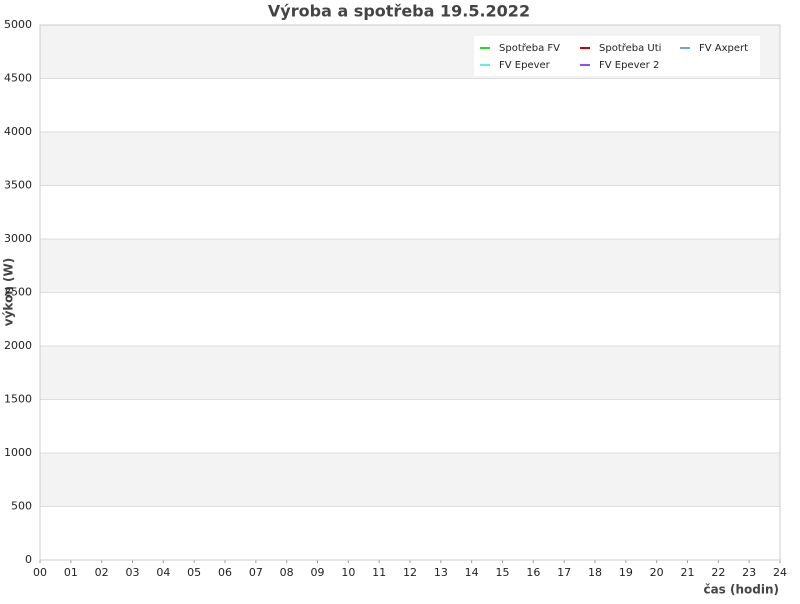 The image size is (800, 604). What do you see at coordinates (741, 590) in the screenshot?
I see `x-axis-label: čas (hodin)` at bounding box center [741, 590].